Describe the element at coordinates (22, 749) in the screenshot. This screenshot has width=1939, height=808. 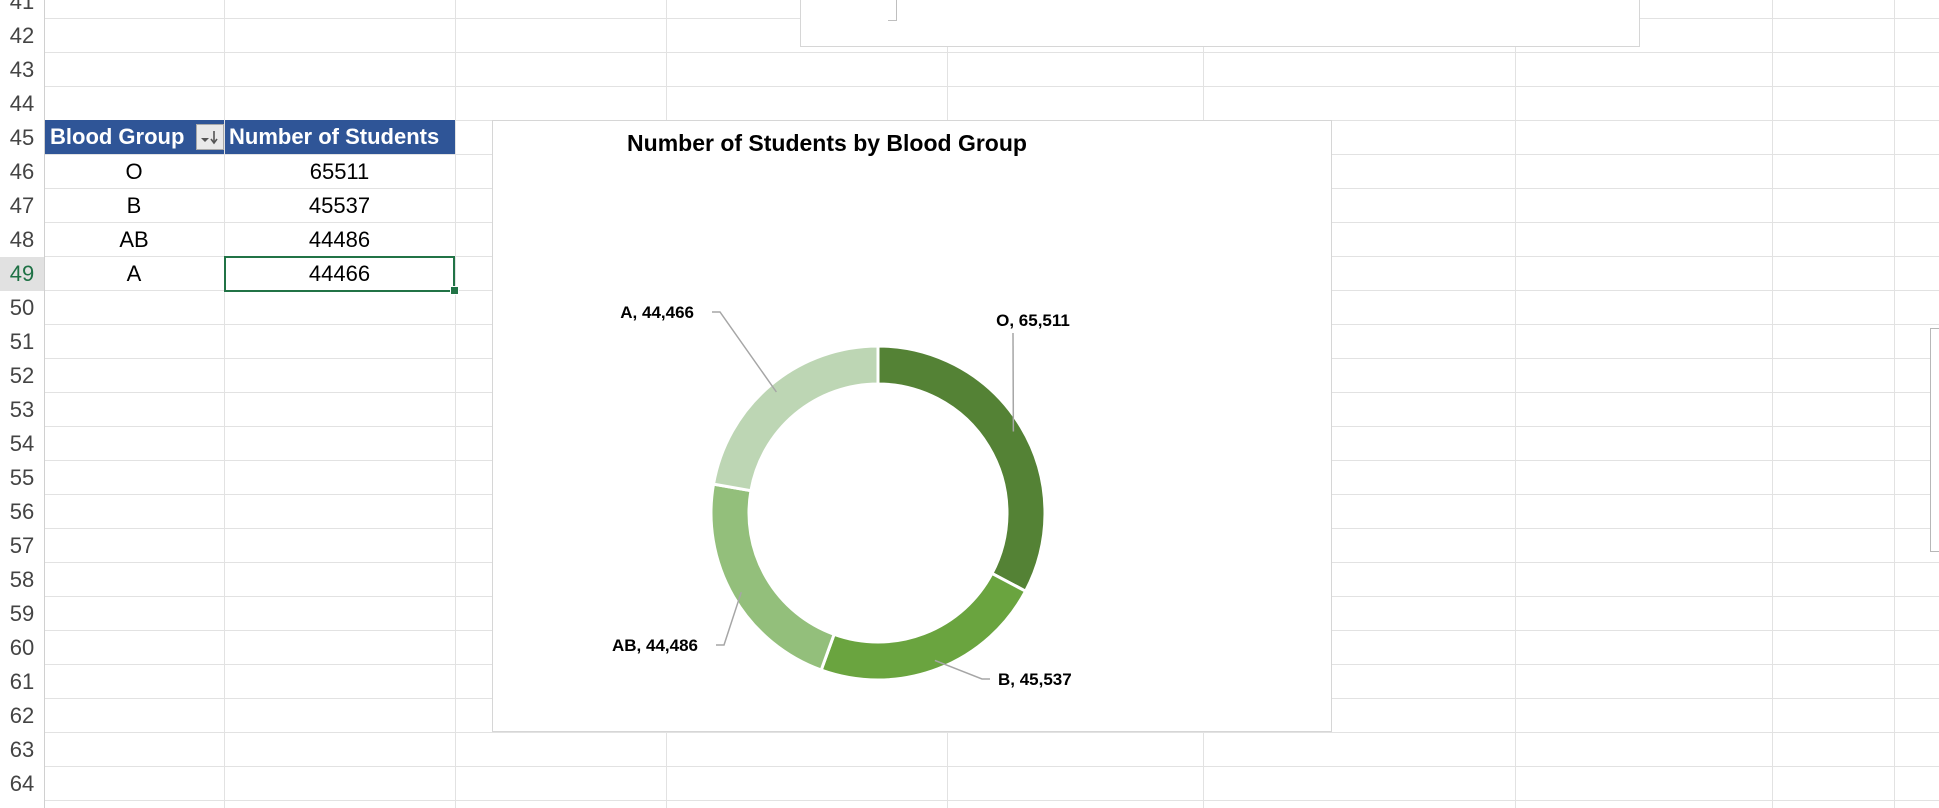
I see `row-number: 63` at that location.